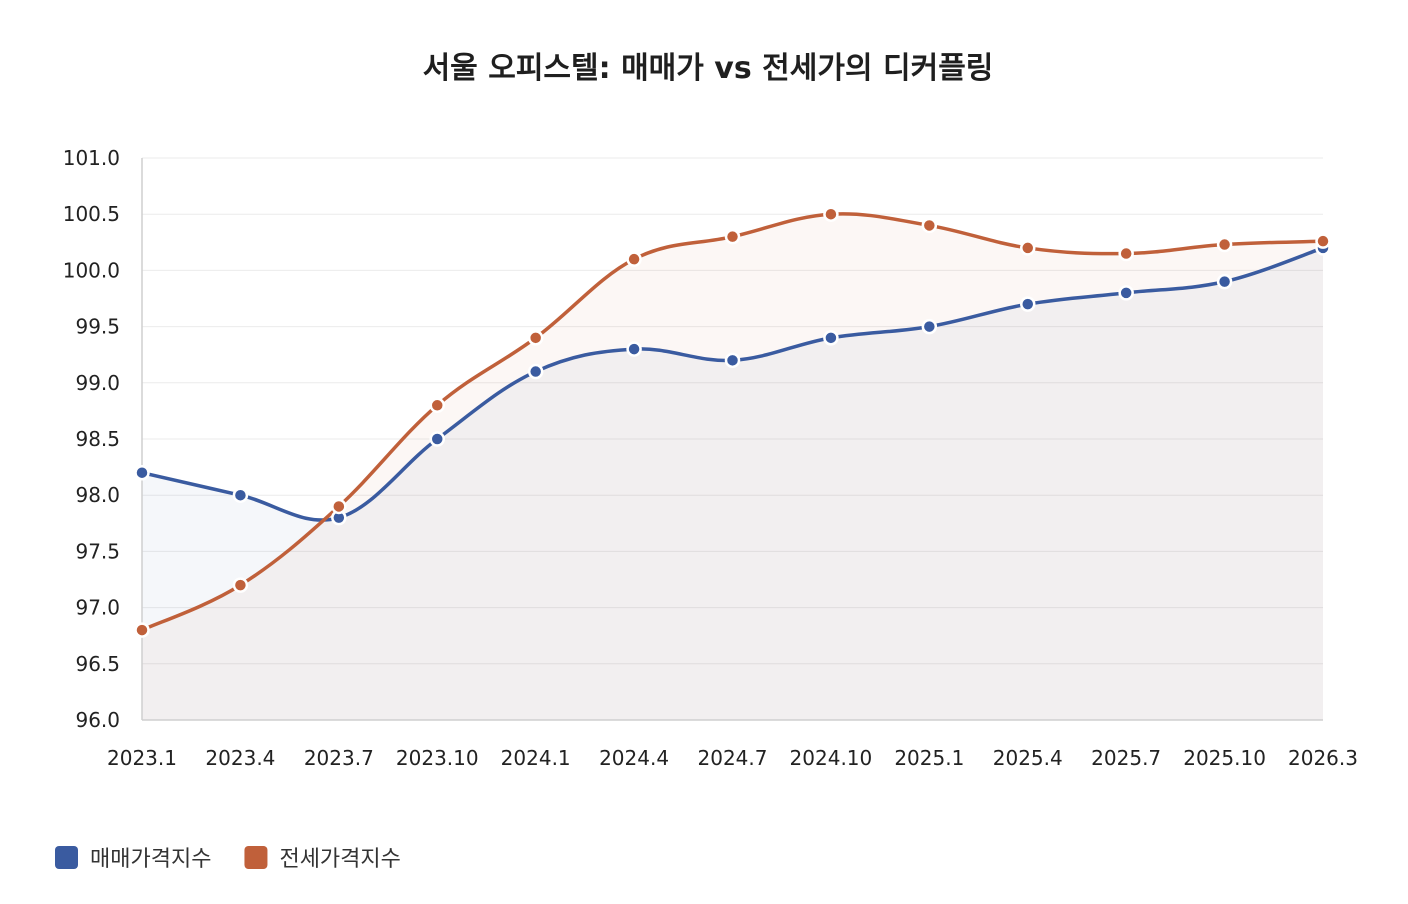  Describe the element at coordinates (97, 383) in the screenshot. I see `y-tick-label: 99.0` at that location.